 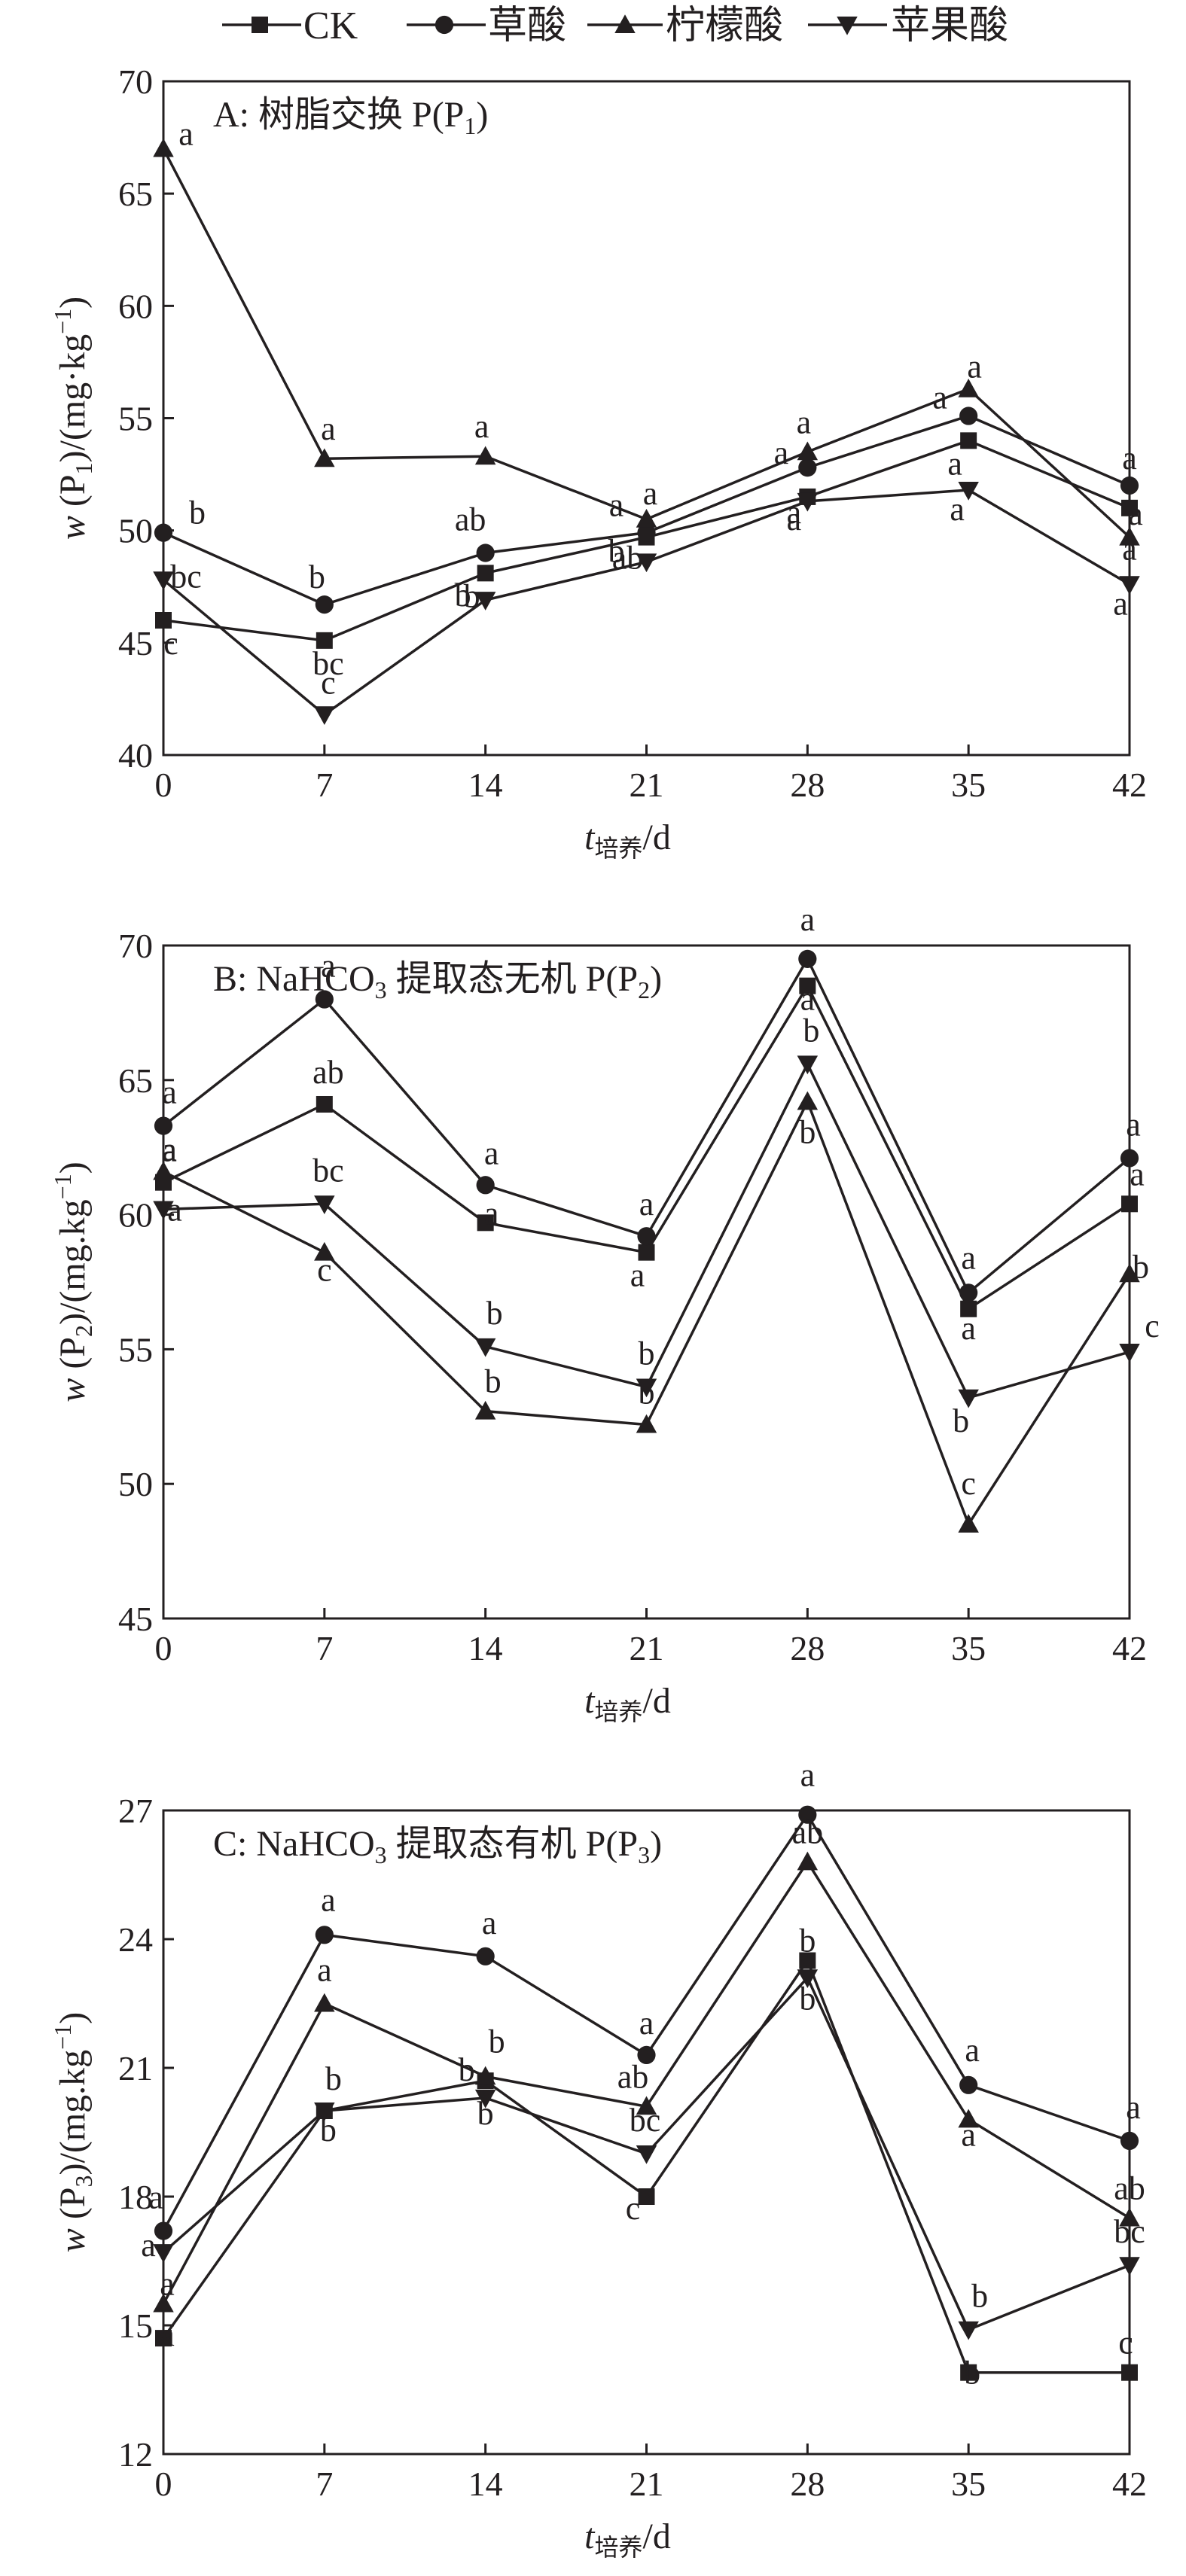 What do you see at coordinates (485, 785) in the screenshot?
I see `x-tick-label: 14` at bounding box center [485, 785].